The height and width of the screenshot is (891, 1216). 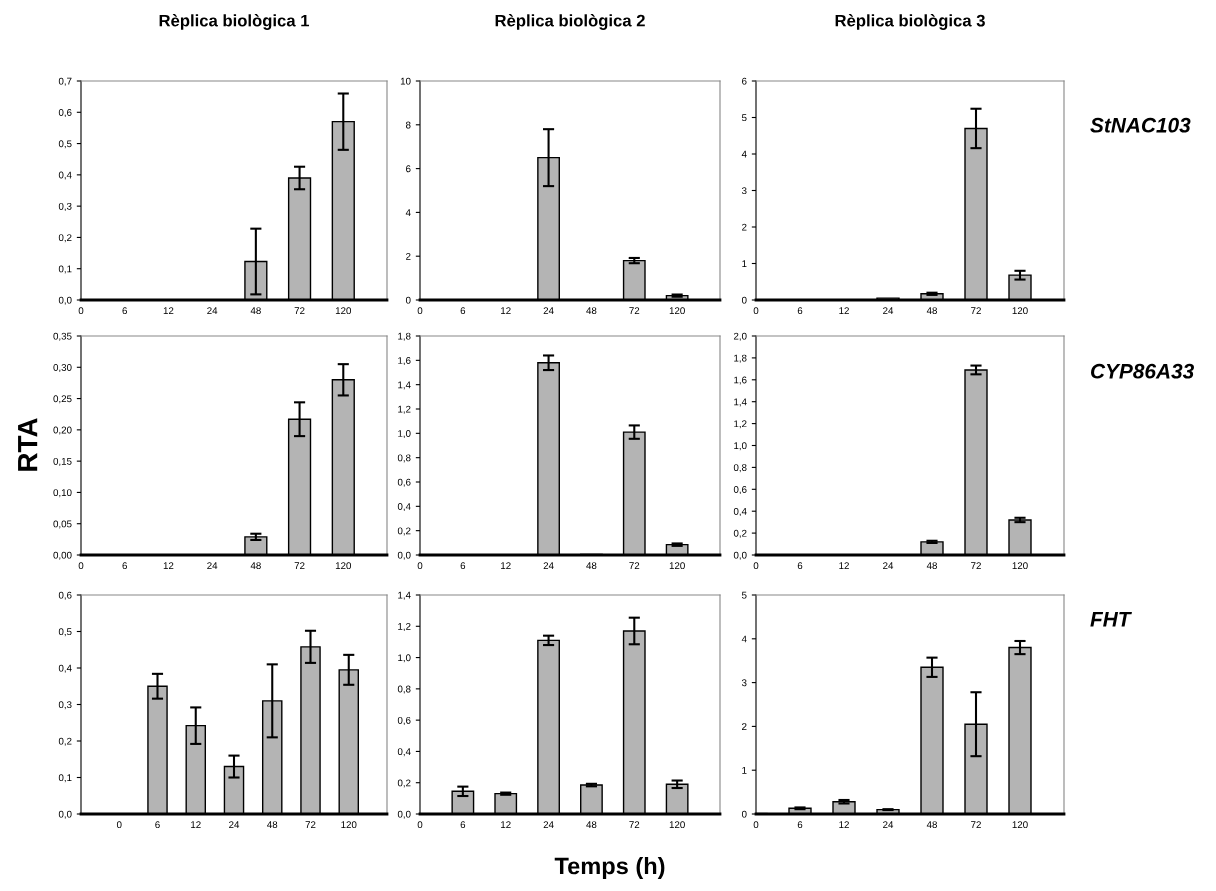 What do you see at coordinates (62, 399) in the screenshot?
I see `y-tick-label: 0,25` at bounding box center [62, 399].